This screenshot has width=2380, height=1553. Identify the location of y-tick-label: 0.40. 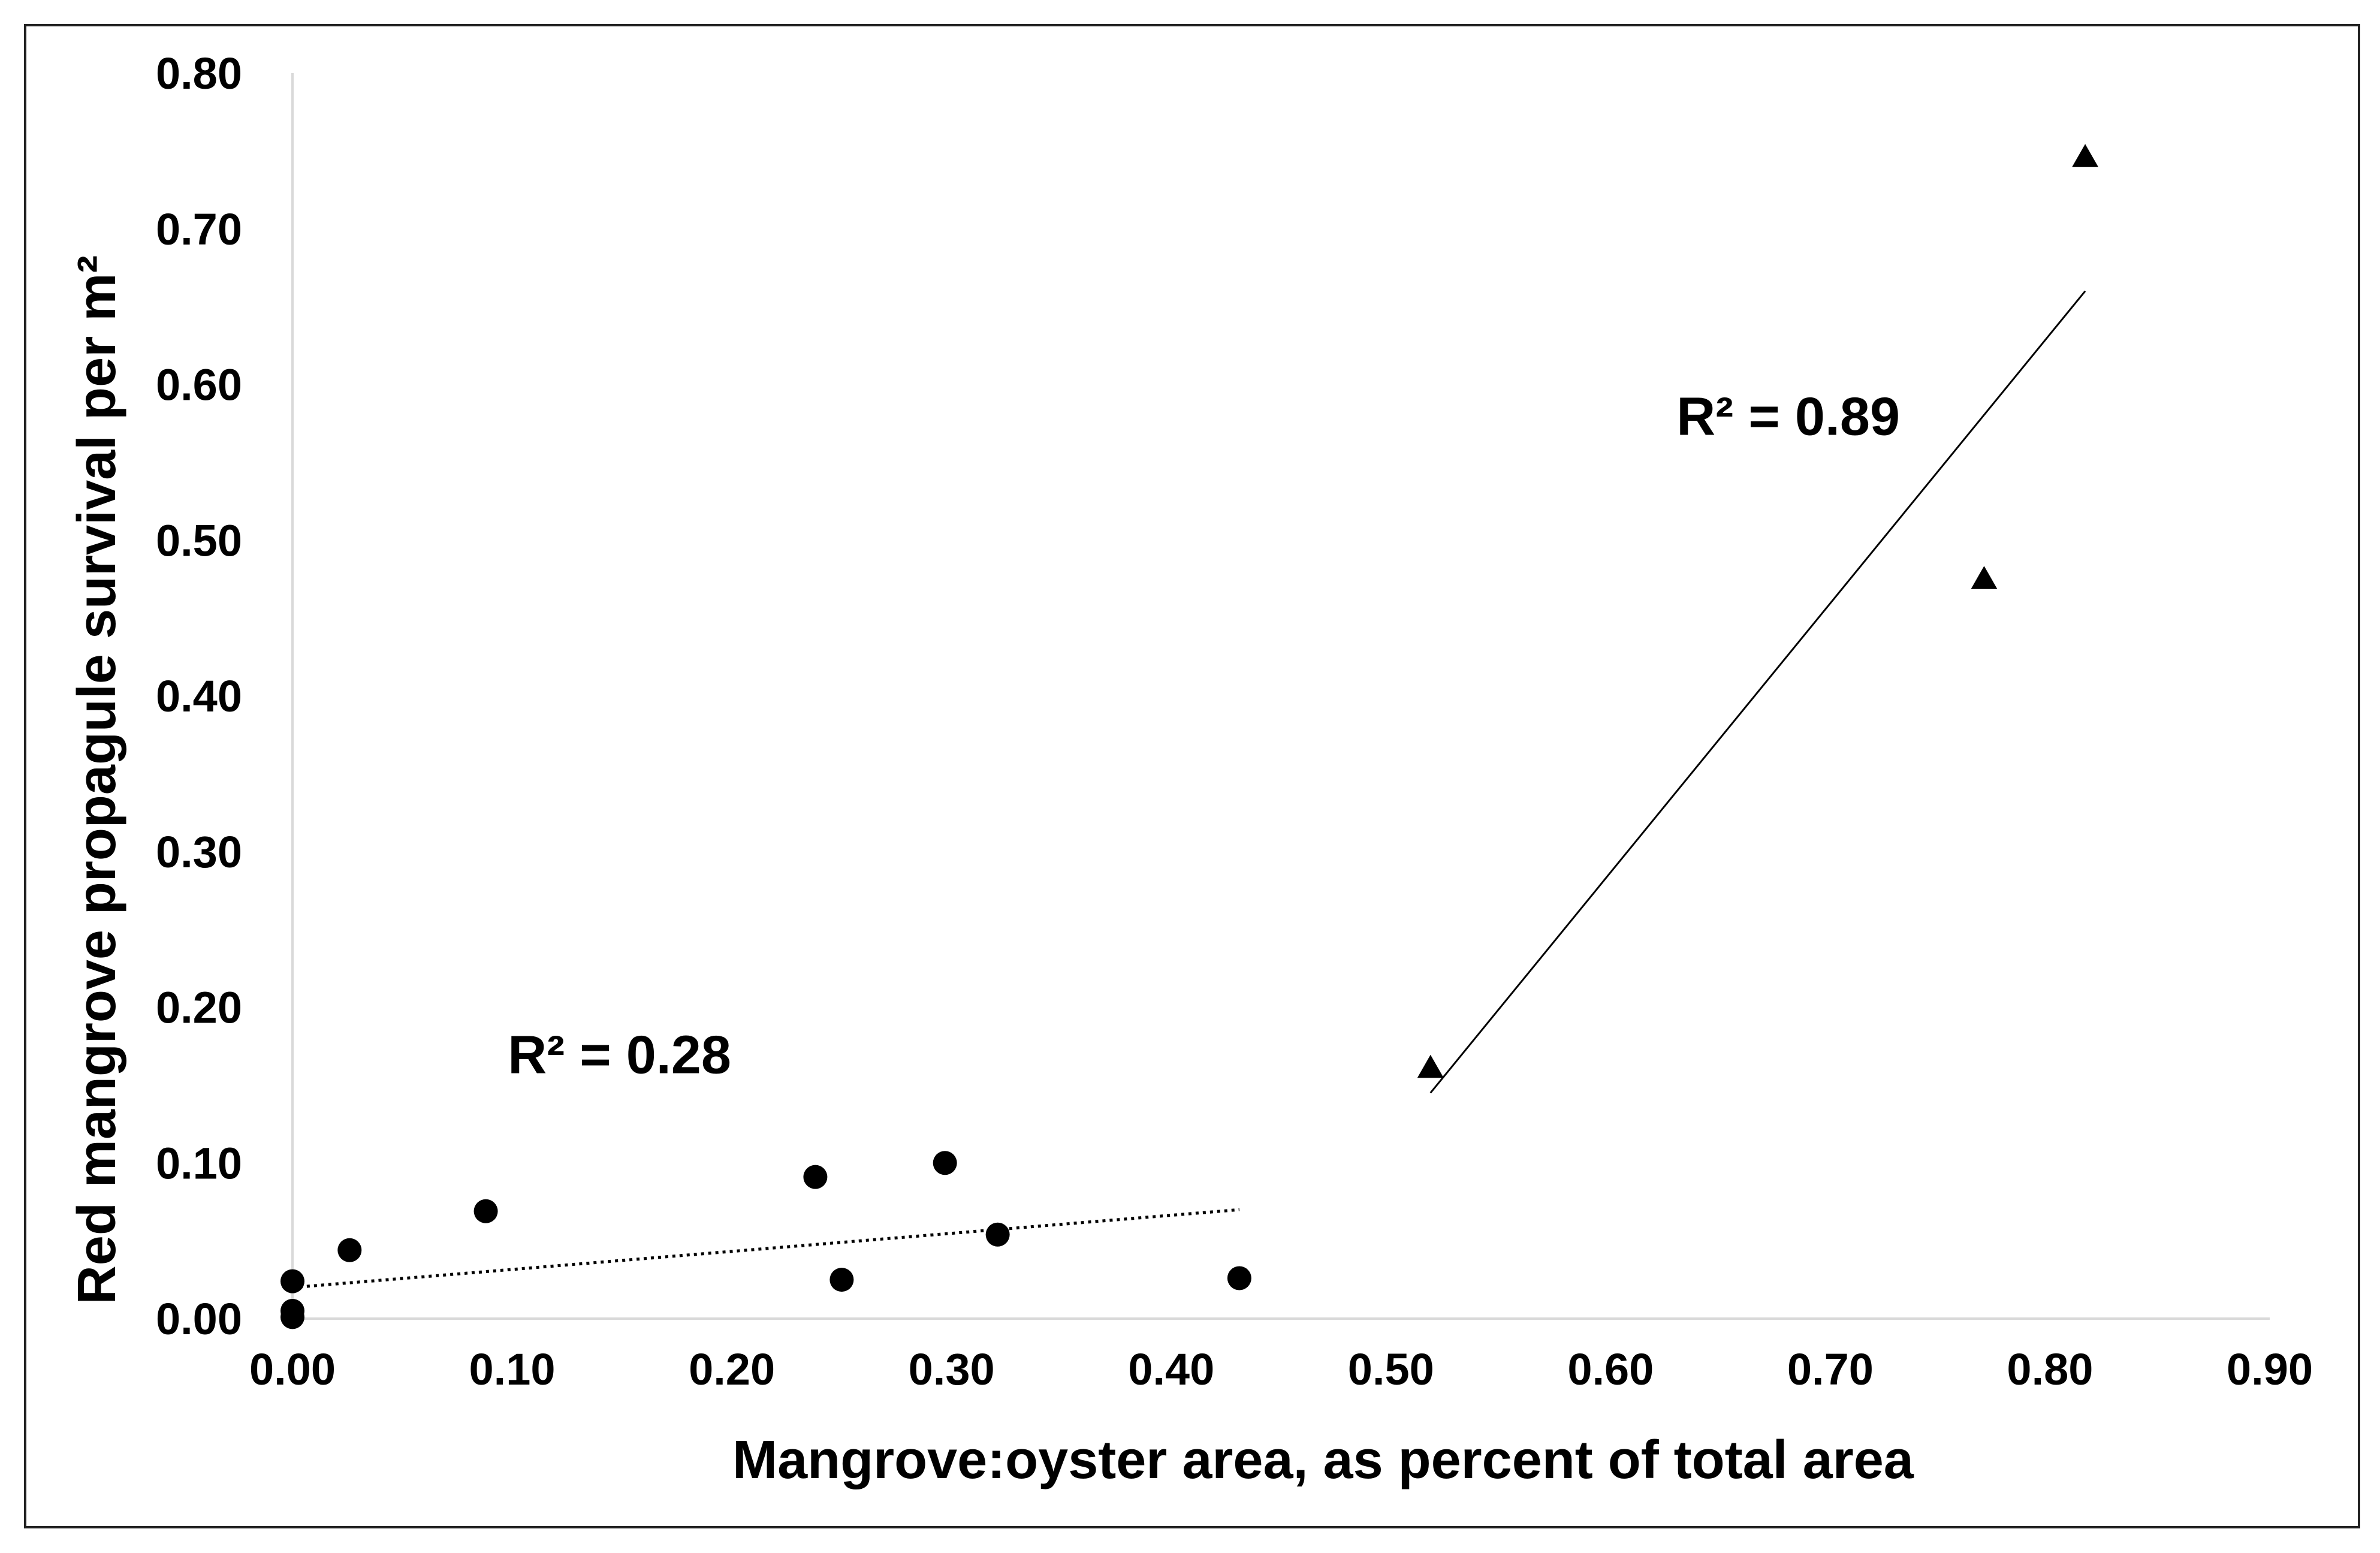
(199, 696).